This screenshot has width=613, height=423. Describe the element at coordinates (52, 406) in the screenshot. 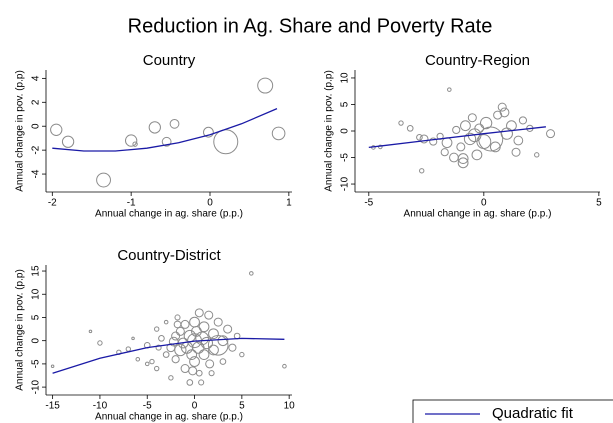

I see `x-tick-label: -15` at that location.